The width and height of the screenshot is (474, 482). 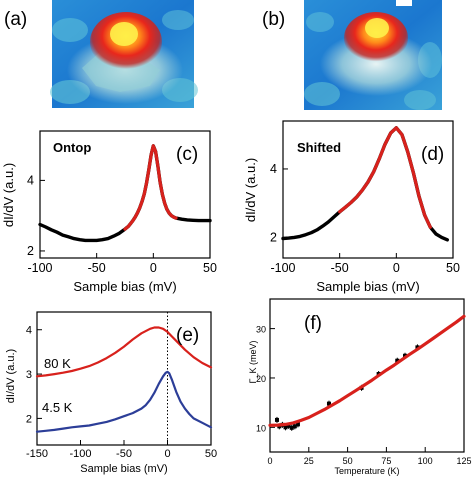 What do you see at coordinates (250, 190) in the screenshot?
I see `chart-d-ylabel: dI/dV (a.u.)` at bounding box center [250, 190].